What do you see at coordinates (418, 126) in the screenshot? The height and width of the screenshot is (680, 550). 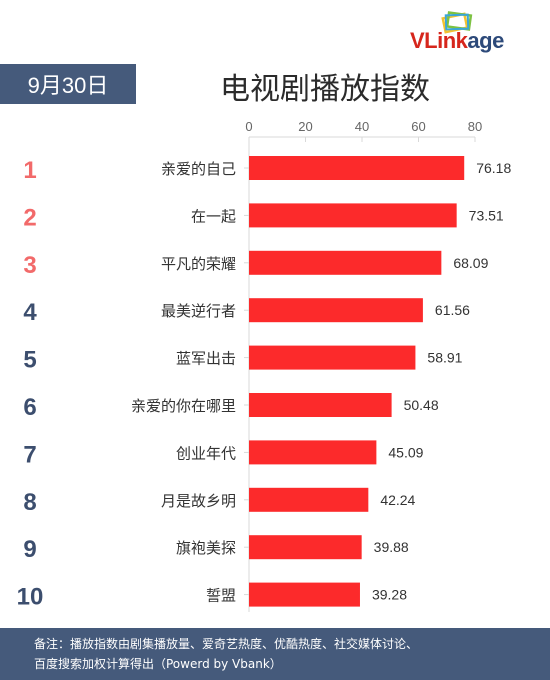 I see `x-tick-label: 60` at bounding box center [418, 126].